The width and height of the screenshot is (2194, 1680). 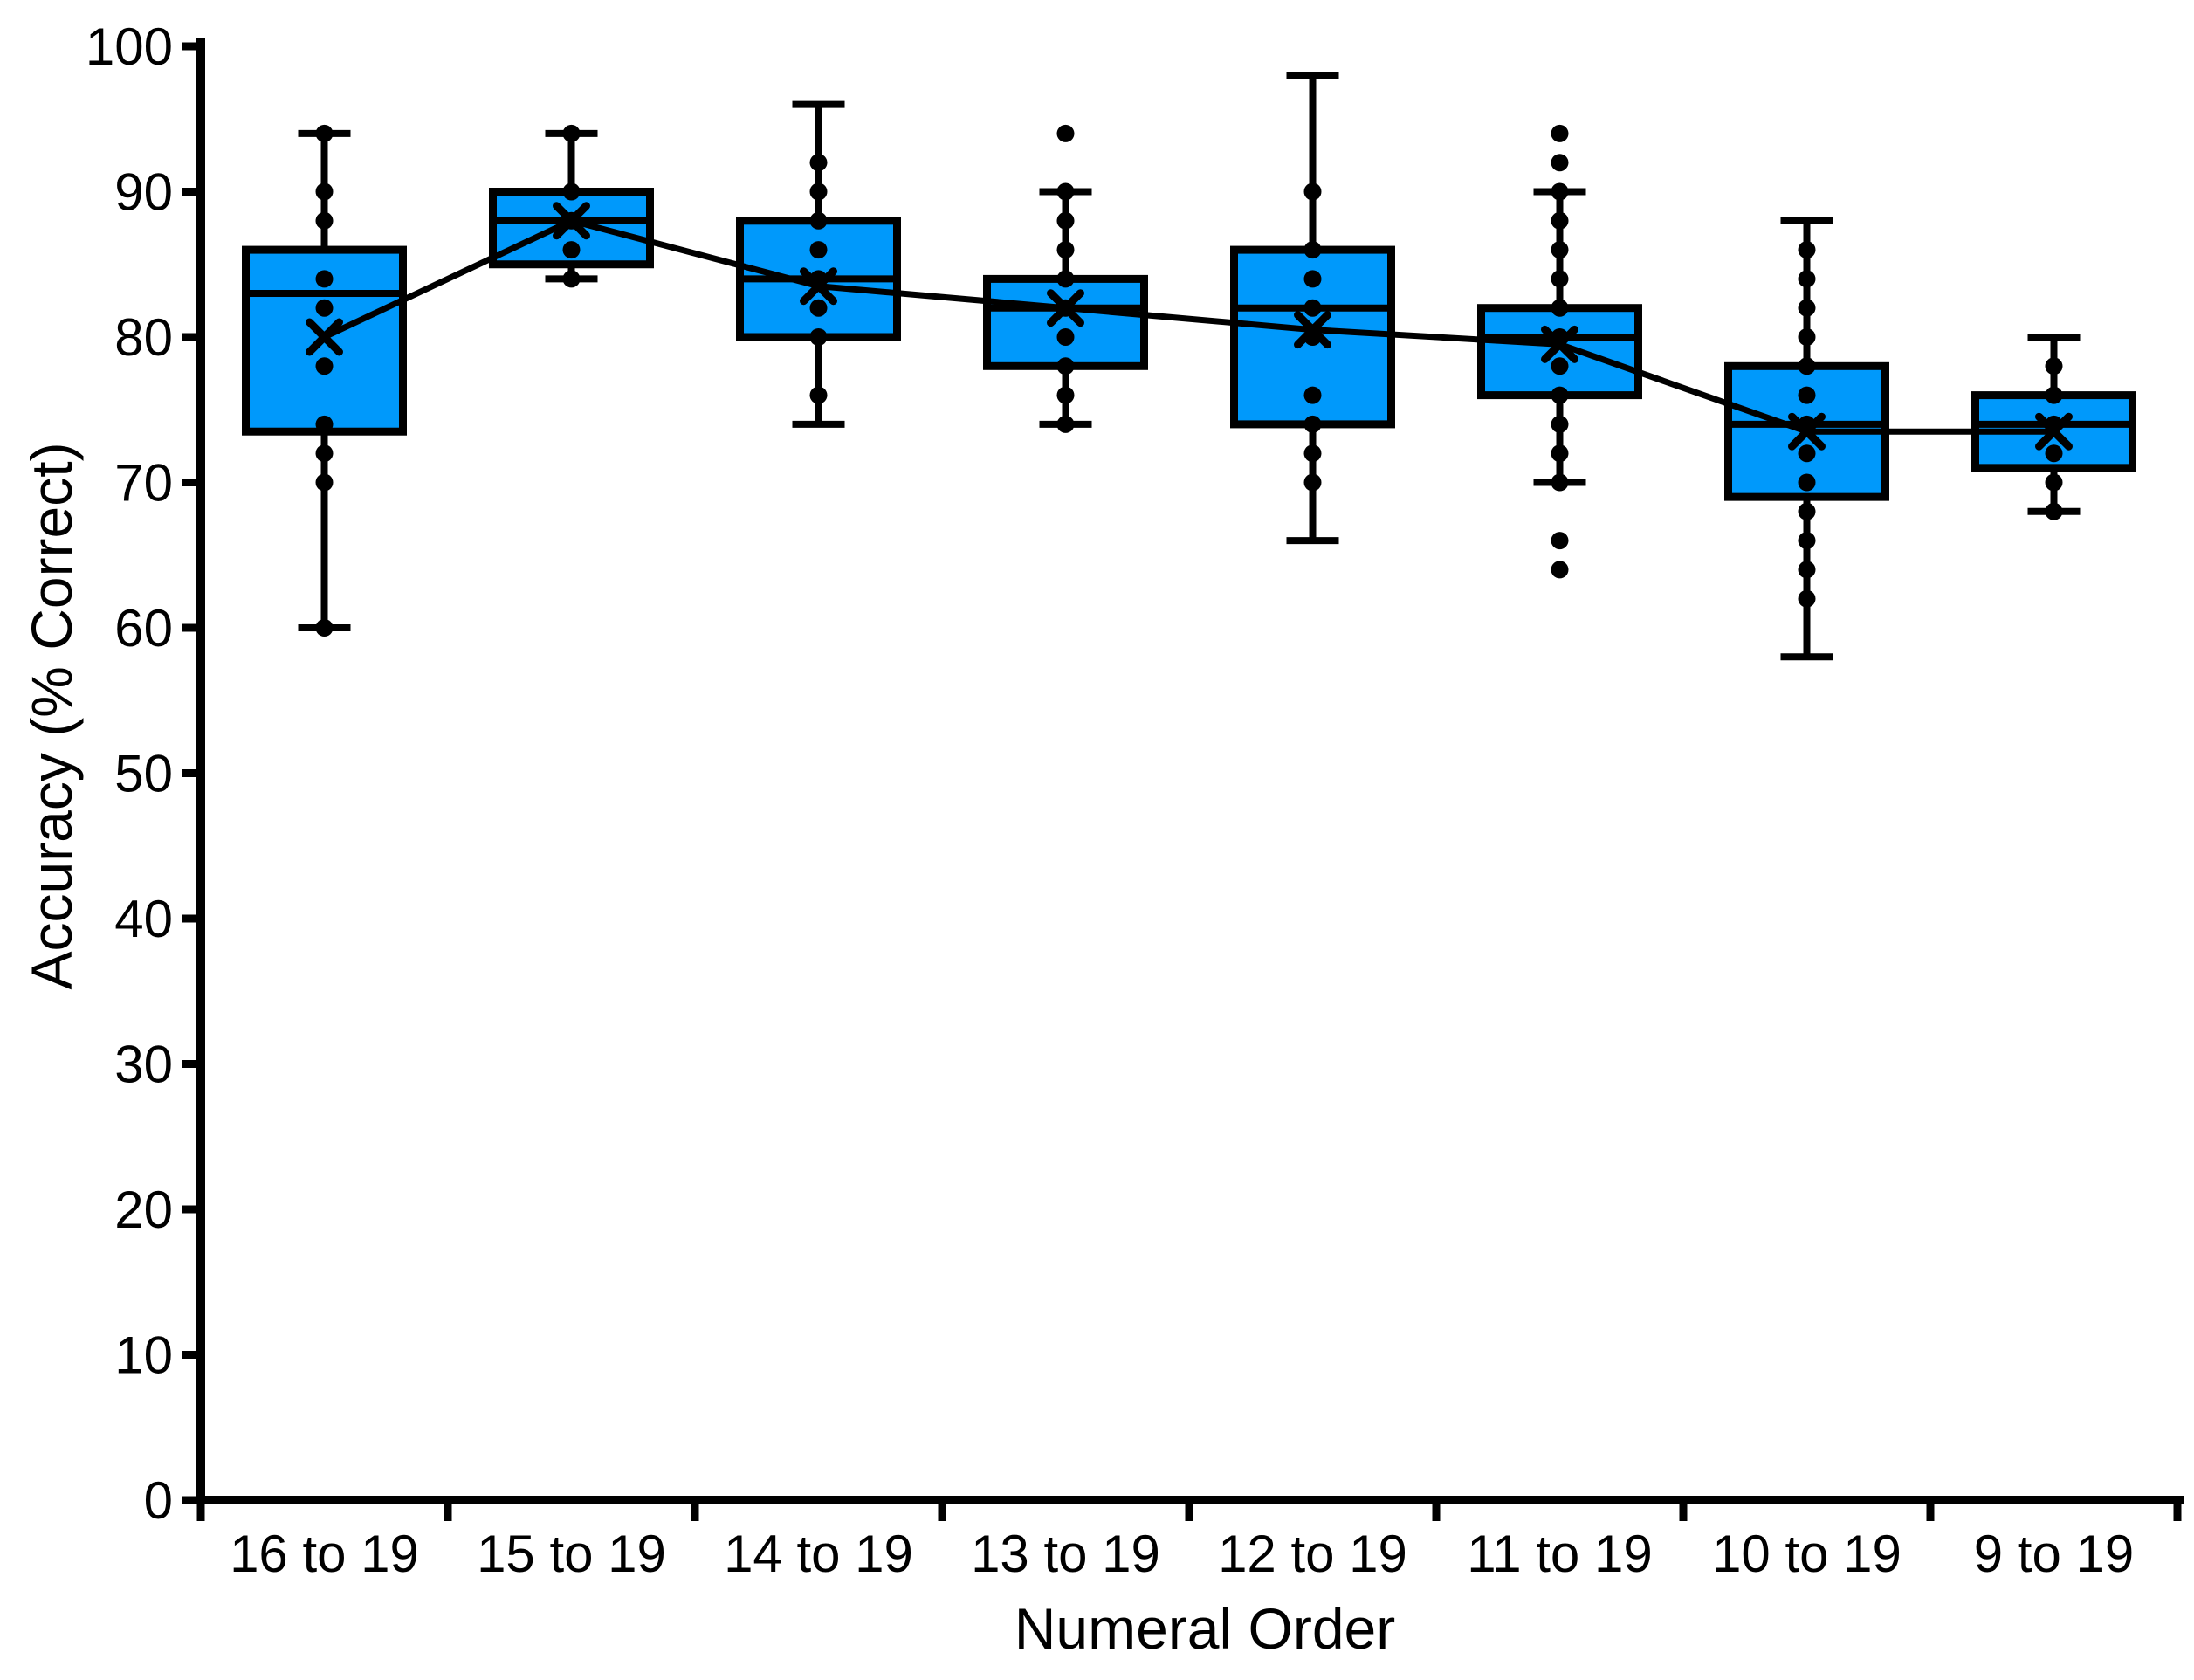 I want to click on y-tick-label: 80, so click(x=143, y=337).